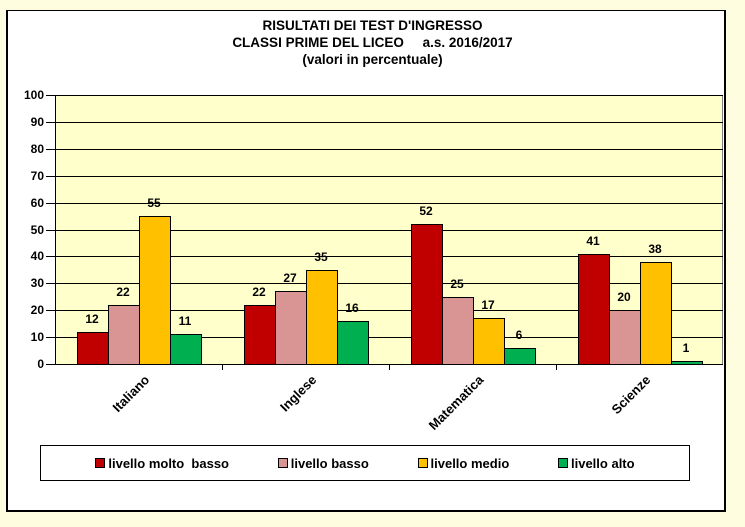 The height and width of the screenshot is (527, 745). What do you see at coordinates (37, 176) in the screenshot?
I see `y-tick-label: 70` at bounding box center [37, 176].